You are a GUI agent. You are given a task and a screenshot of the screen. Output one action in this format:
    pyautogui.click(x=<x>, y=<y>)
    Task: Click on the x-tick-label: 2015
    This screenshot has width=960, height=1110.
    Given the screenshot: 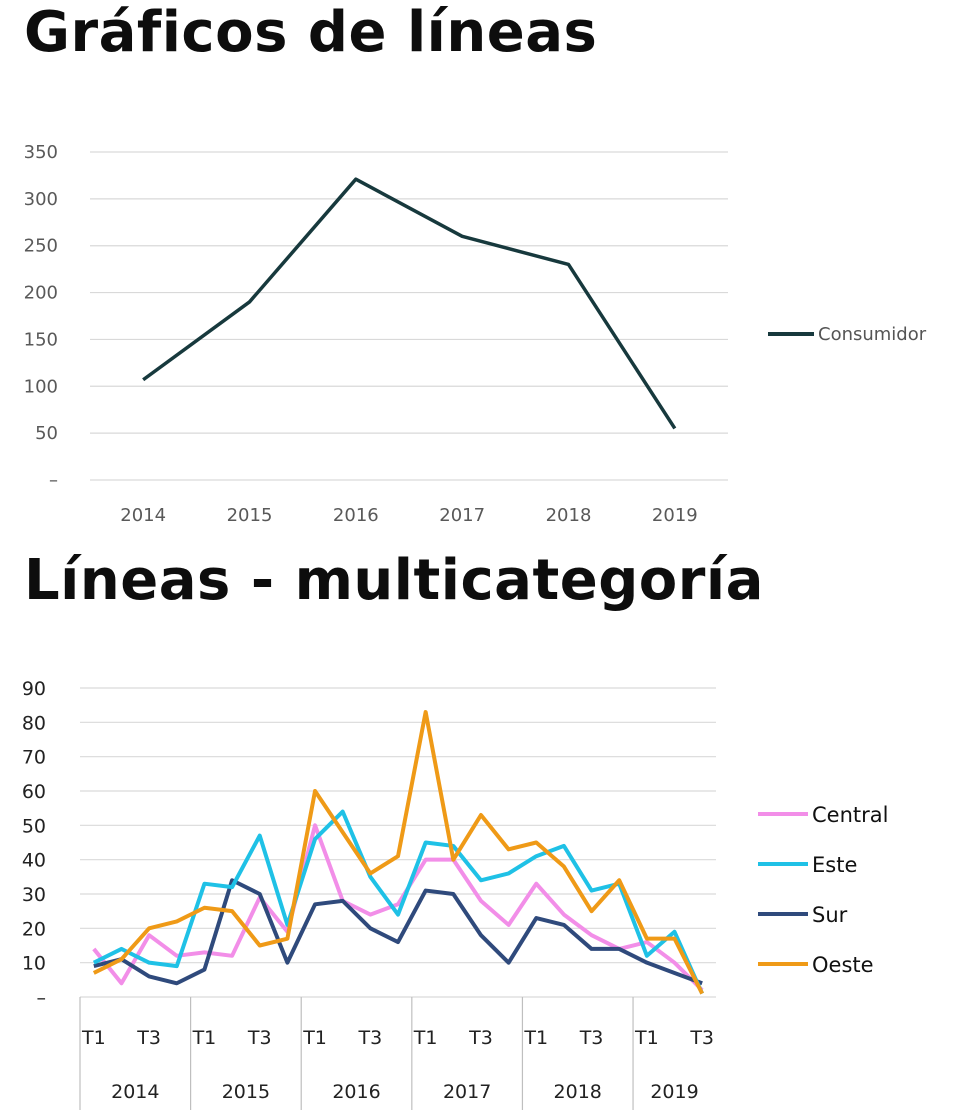 What is the action you would take?
    pyautogui.click(x=250, y=515)
    